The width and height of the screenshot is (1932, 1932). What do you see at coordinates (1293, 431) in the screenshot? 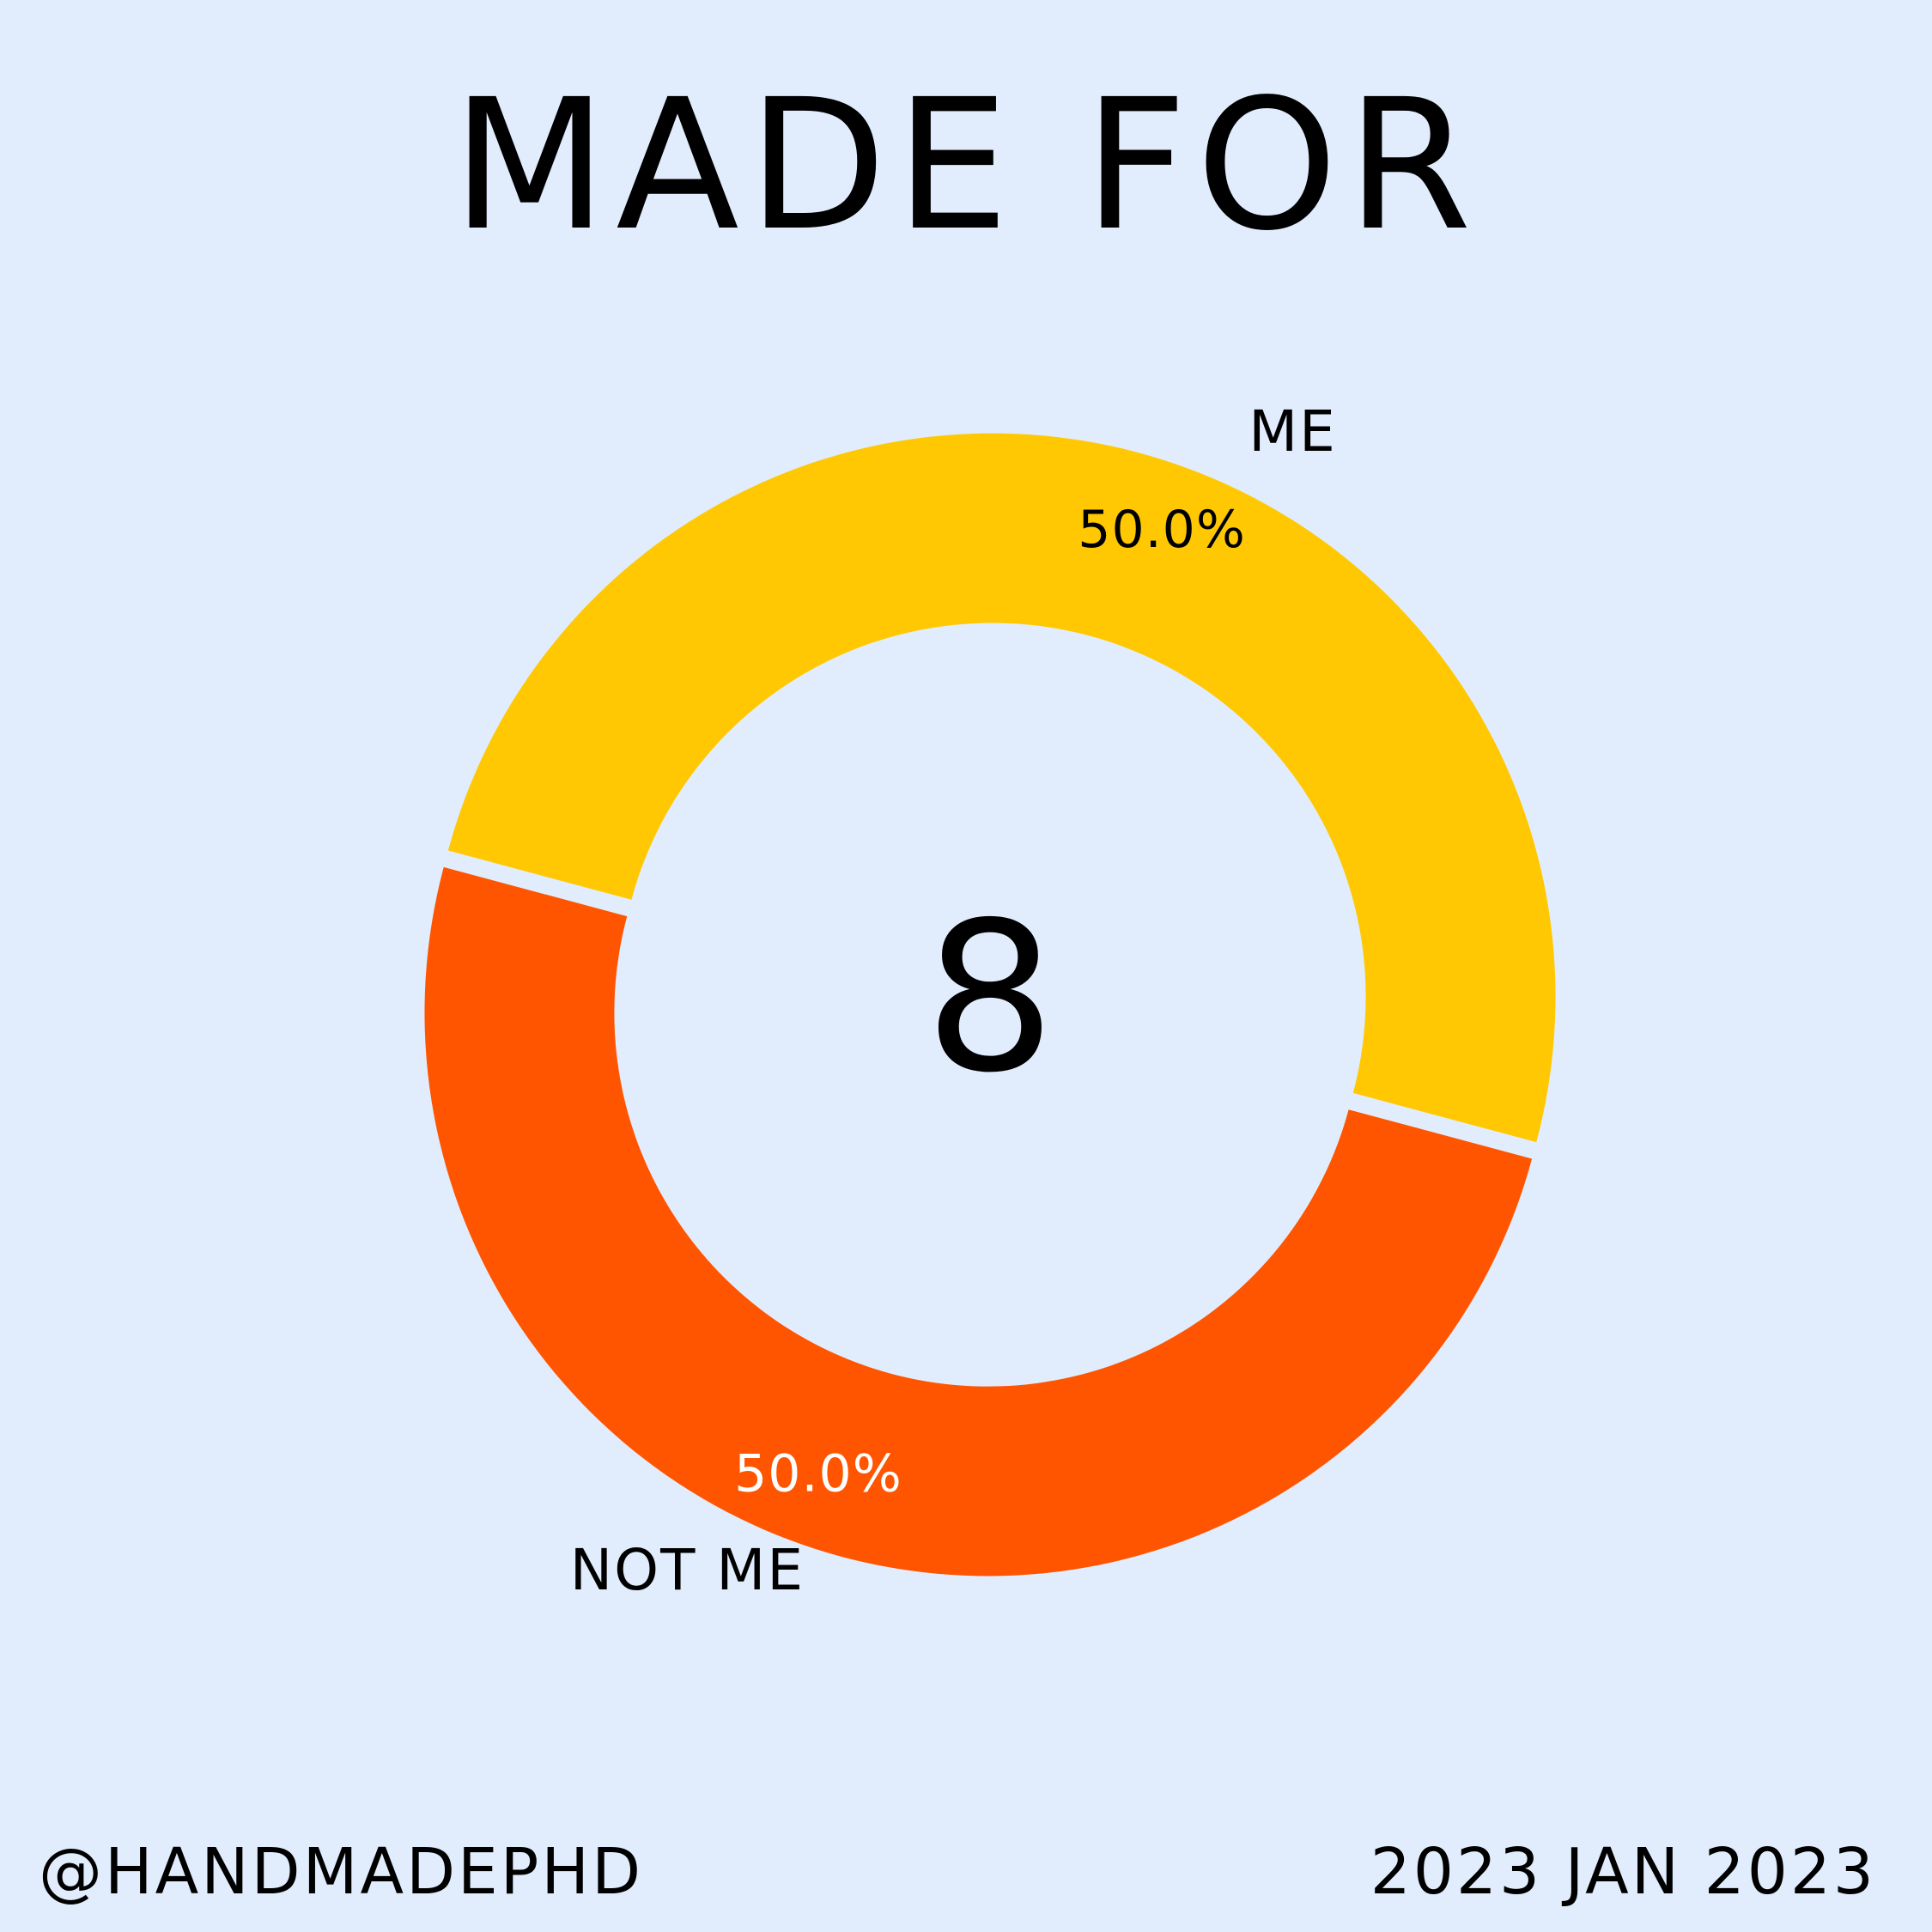
I see `category-label-me: ME` at bounding box center [1293, 431].